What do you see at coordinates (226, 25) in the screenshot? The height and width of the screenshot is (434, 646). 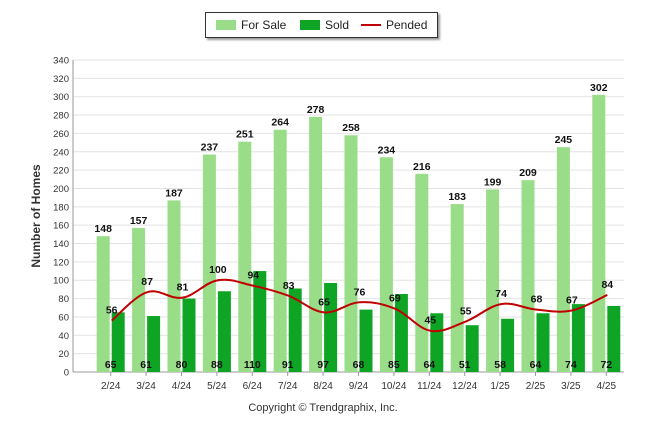 I see `legend-swatch-for-sale` at bounding box center [226, 25].